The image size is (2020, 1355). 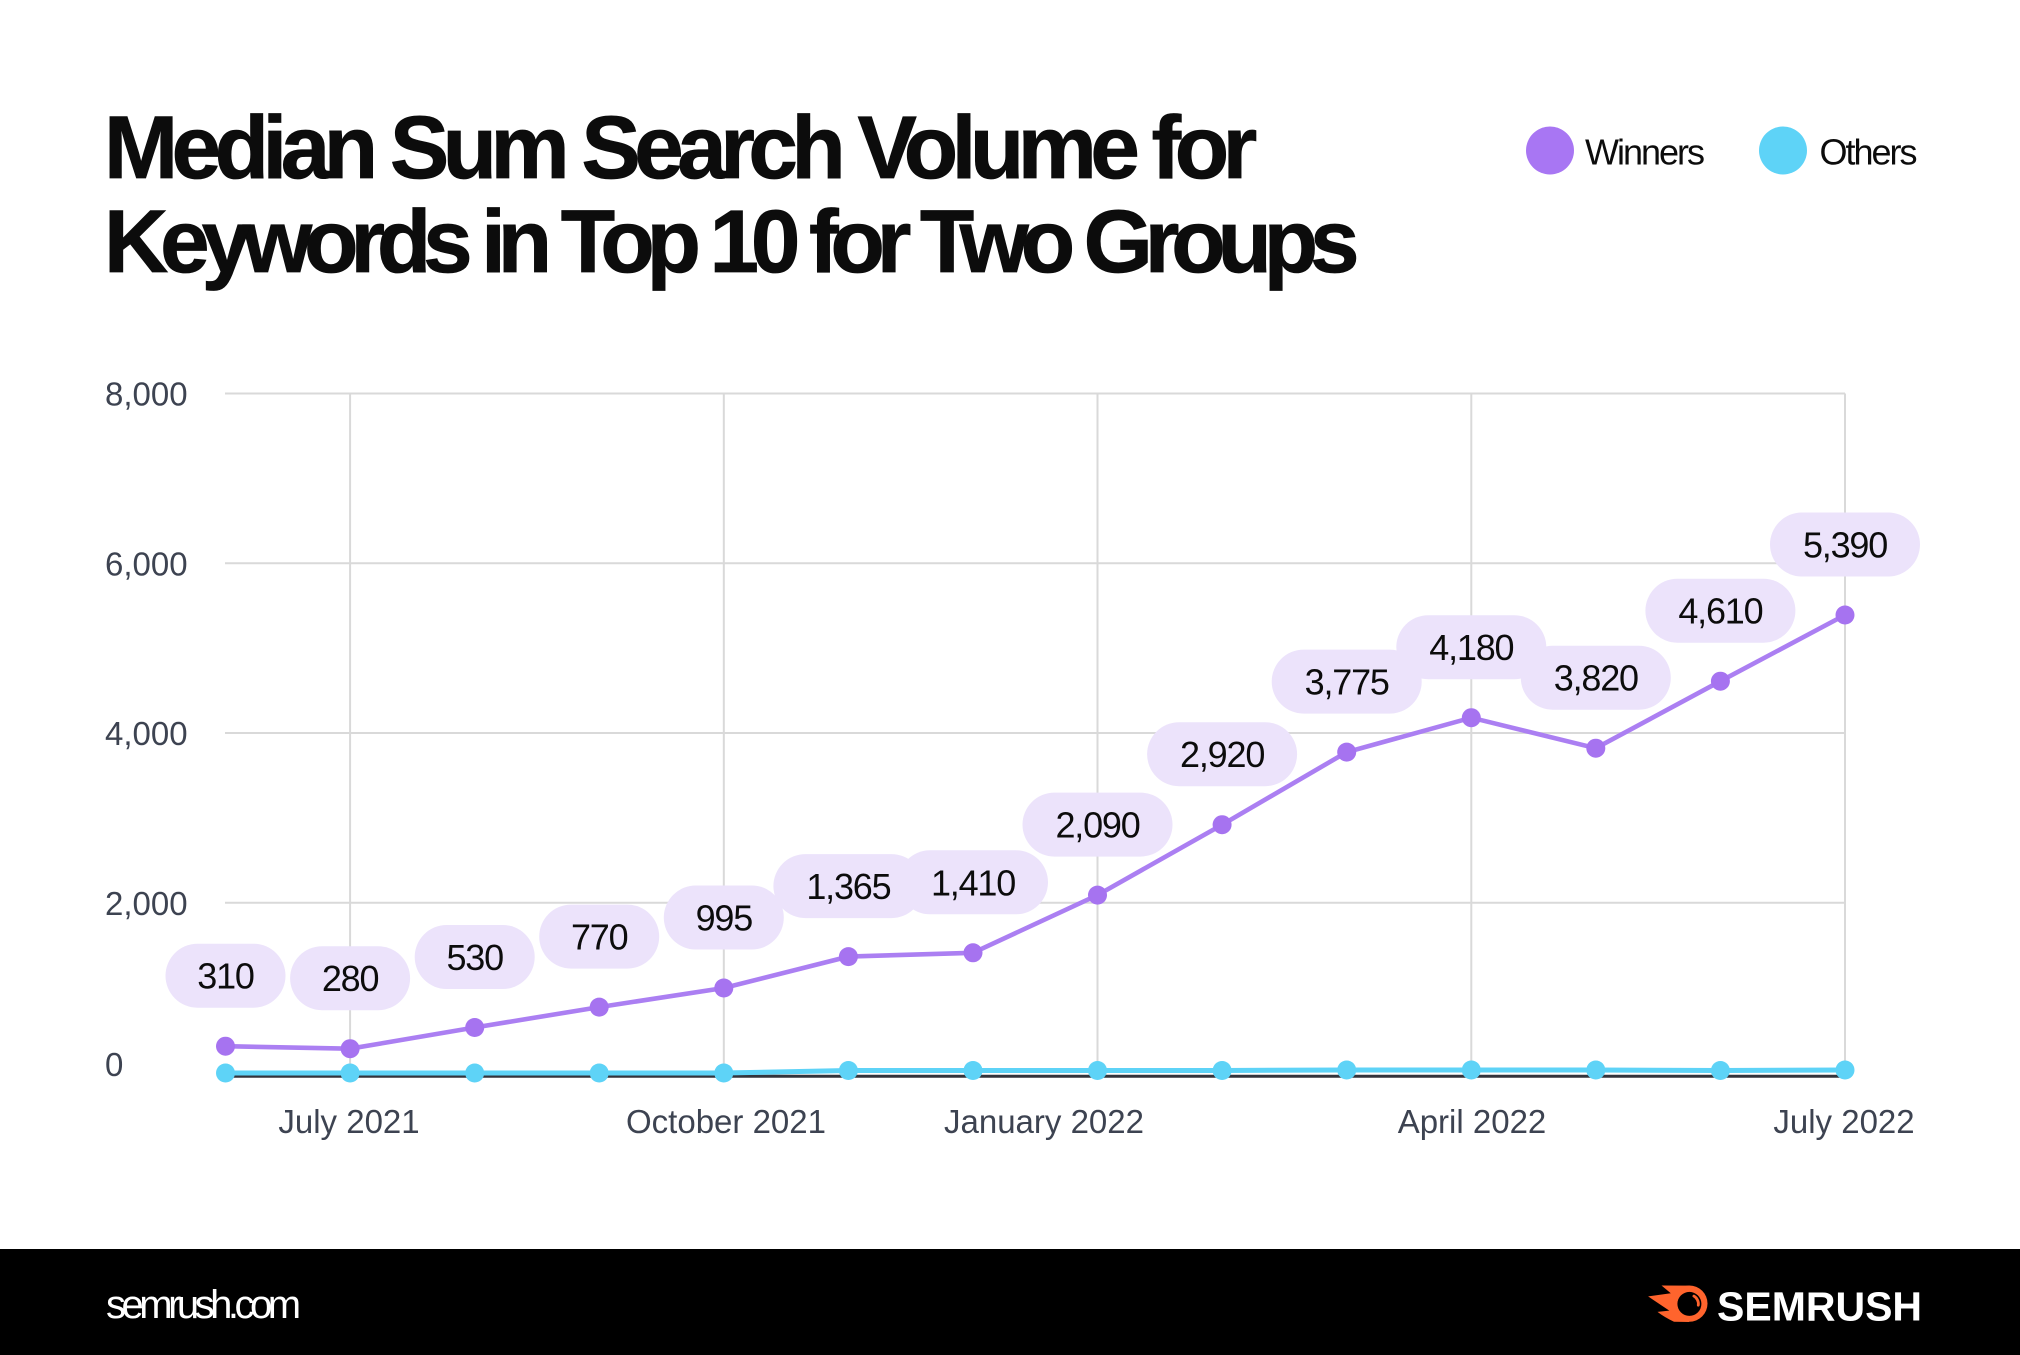 What do you see at coordinates (726, 1121) in the screenshot?
I see `svg-text: October 2021` at bounding box center [726, 1121].